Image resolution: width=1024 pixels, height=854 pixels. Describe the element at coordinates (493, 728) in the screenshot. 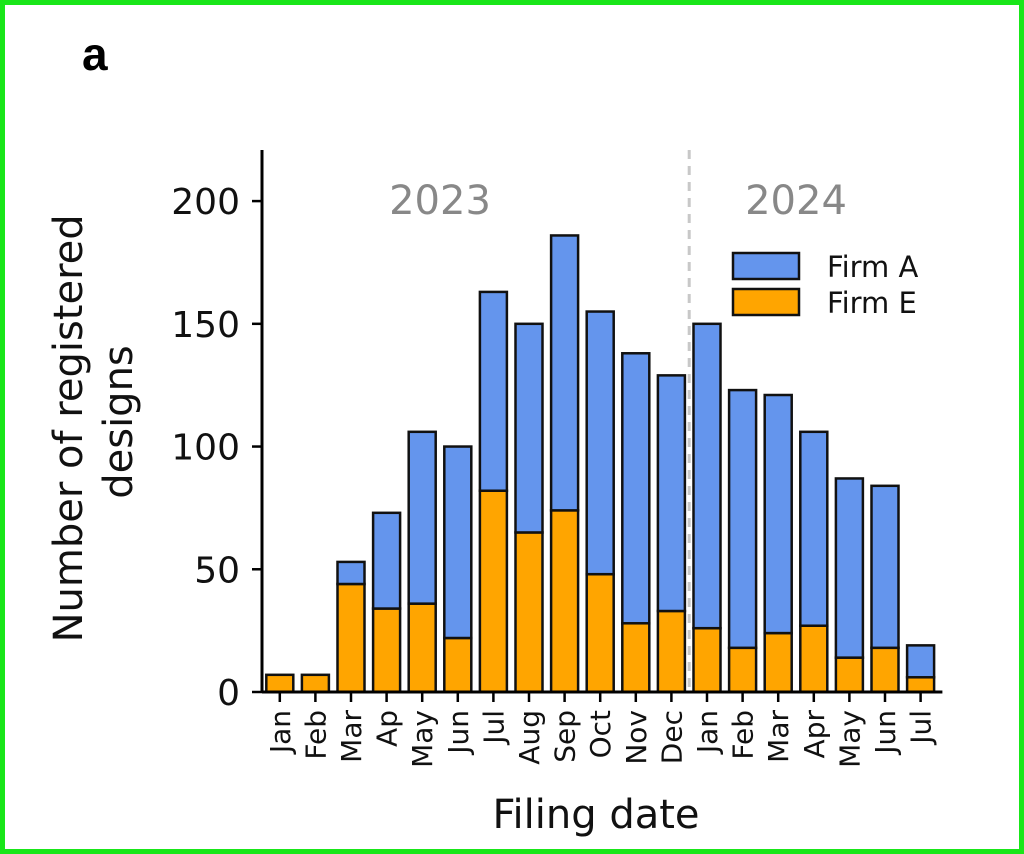

I see `x-tick-label-6: Jul` at that location.